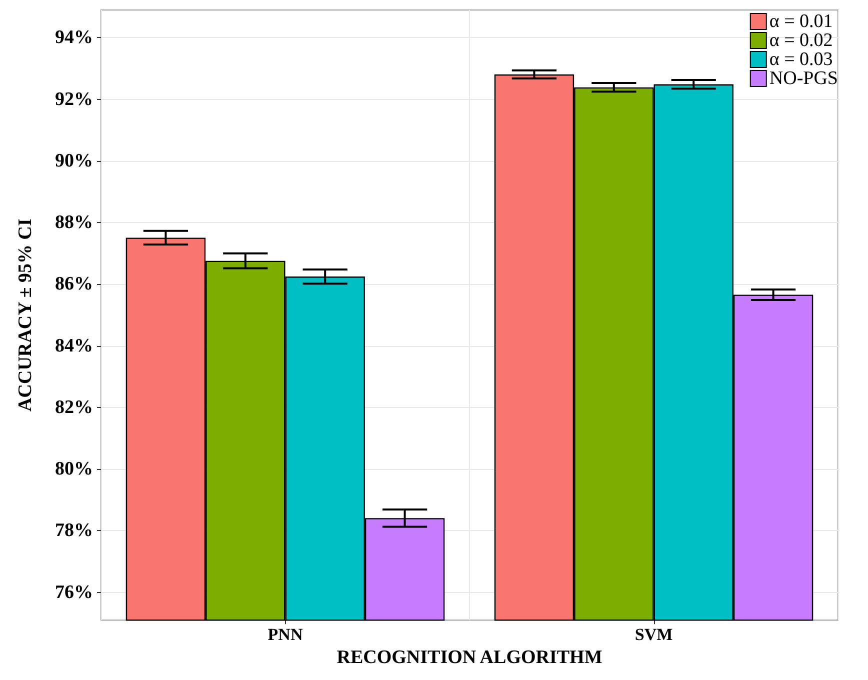 The image size is (868, 680). Describe the element at coordinates (74, 223) in the screenshot. I see `y-tick-label: 88%` at that location.